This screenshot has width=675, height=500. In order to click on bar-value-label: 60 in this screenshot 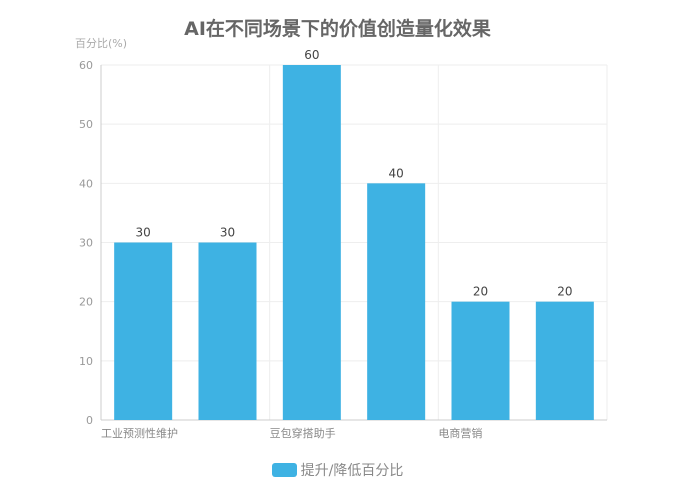, I will do `click(311, 55)`.